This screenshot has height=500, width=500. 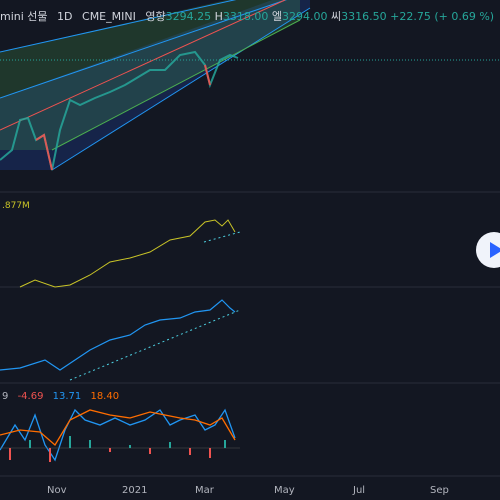 What do you see at coordinates (277, 16) in the screenshot?
I see `low-label: 엘` at bounding box center [277, 16].